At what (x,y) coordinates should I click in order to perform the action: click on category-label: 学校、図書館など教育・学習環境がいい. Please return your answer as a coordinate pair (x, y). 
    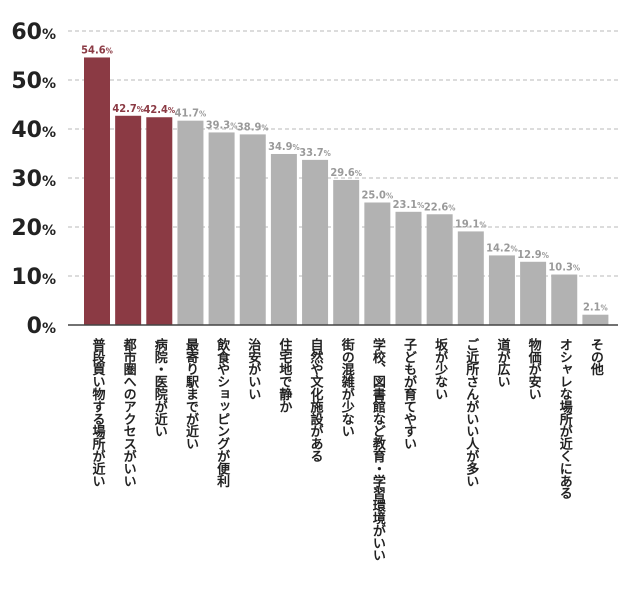
    Looking at the image, I should click on (378, 449).